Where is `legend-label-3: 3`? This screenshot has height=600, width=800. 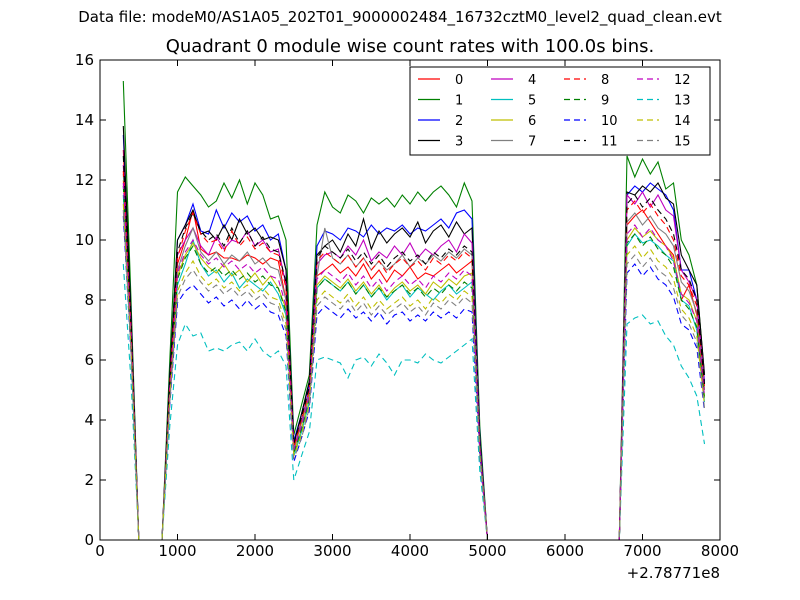 legend-label-3: 3 is located at coordinates (459, 142).